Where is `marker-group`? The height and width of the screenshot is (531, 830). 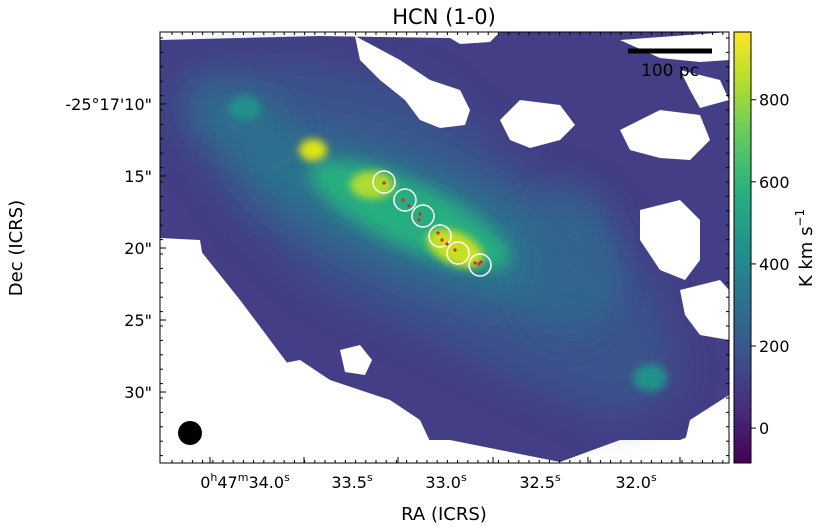
marker-group is located at coordinates (432, 223).